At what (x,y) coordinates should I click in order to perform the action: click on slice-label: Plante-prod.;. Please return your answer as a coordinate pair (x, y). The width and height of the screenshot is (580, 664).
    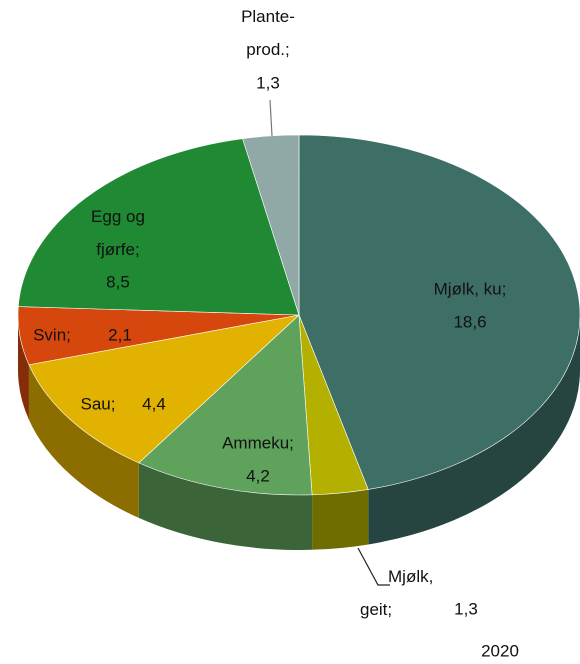
    Looking at the image, I should click on (268, 33).